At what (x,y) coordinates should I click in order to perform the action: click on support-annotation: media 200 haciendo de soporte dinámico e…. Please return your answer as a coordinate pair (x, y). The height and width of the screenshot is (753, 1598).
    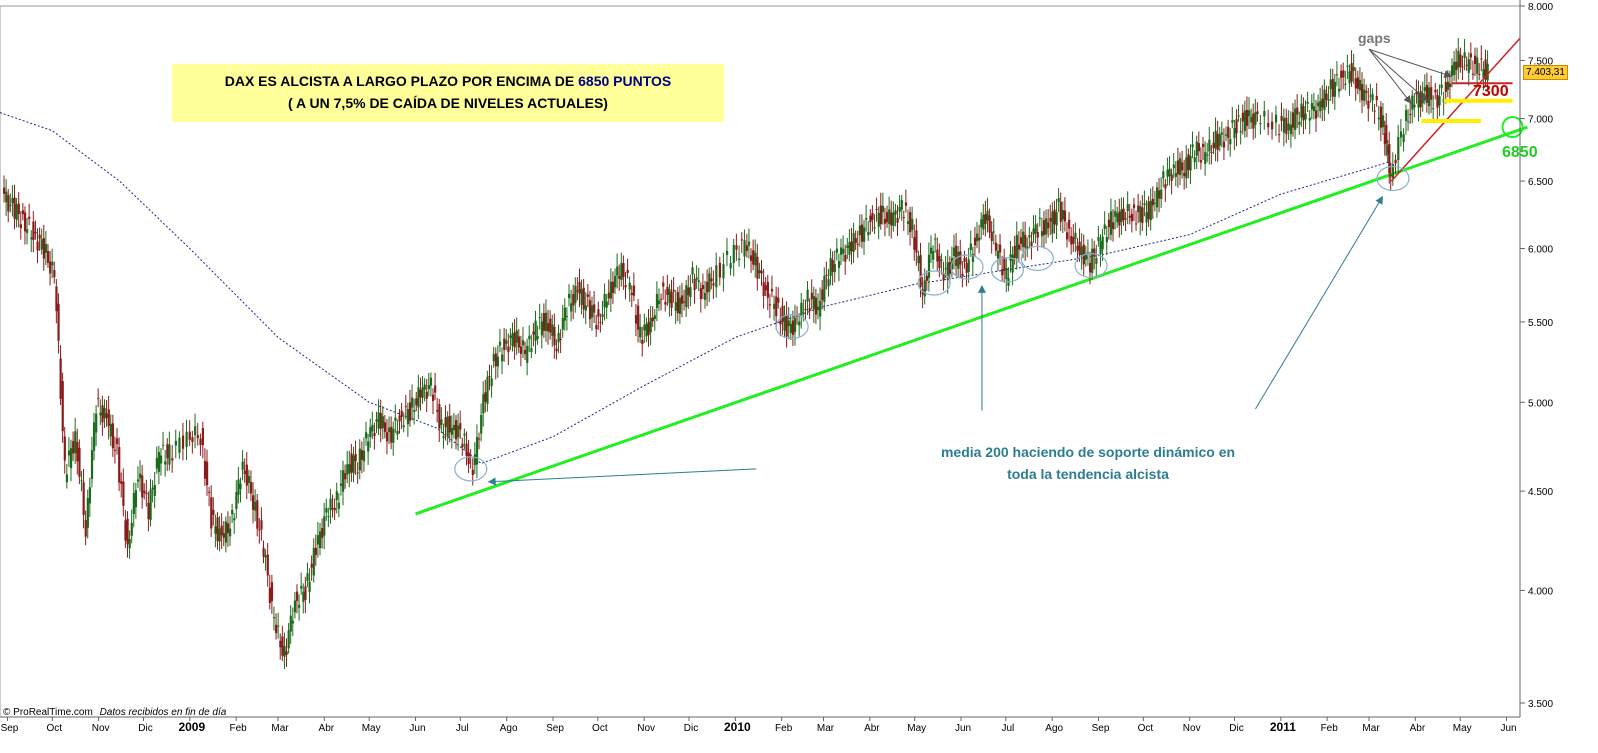
    Looking at the image, I should click on (1088, 463).